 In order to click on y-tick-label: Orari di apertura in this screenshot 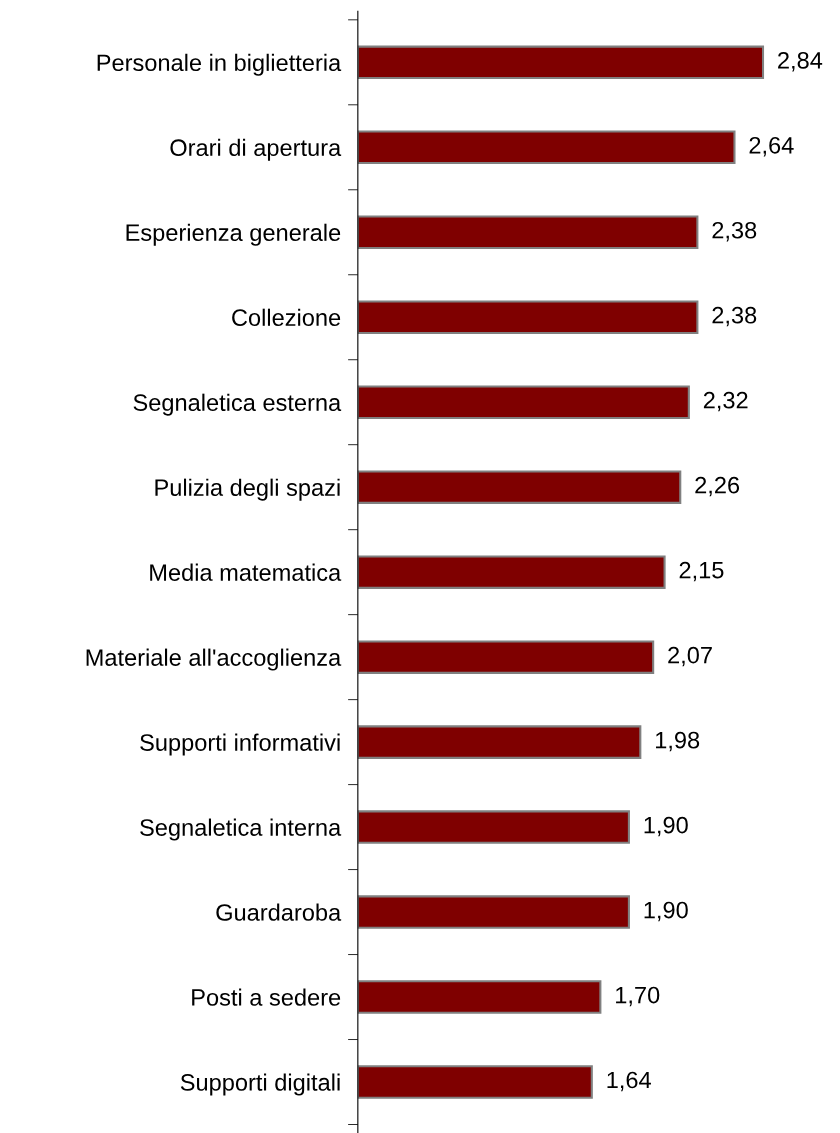, I will do `click(256, 149)`.